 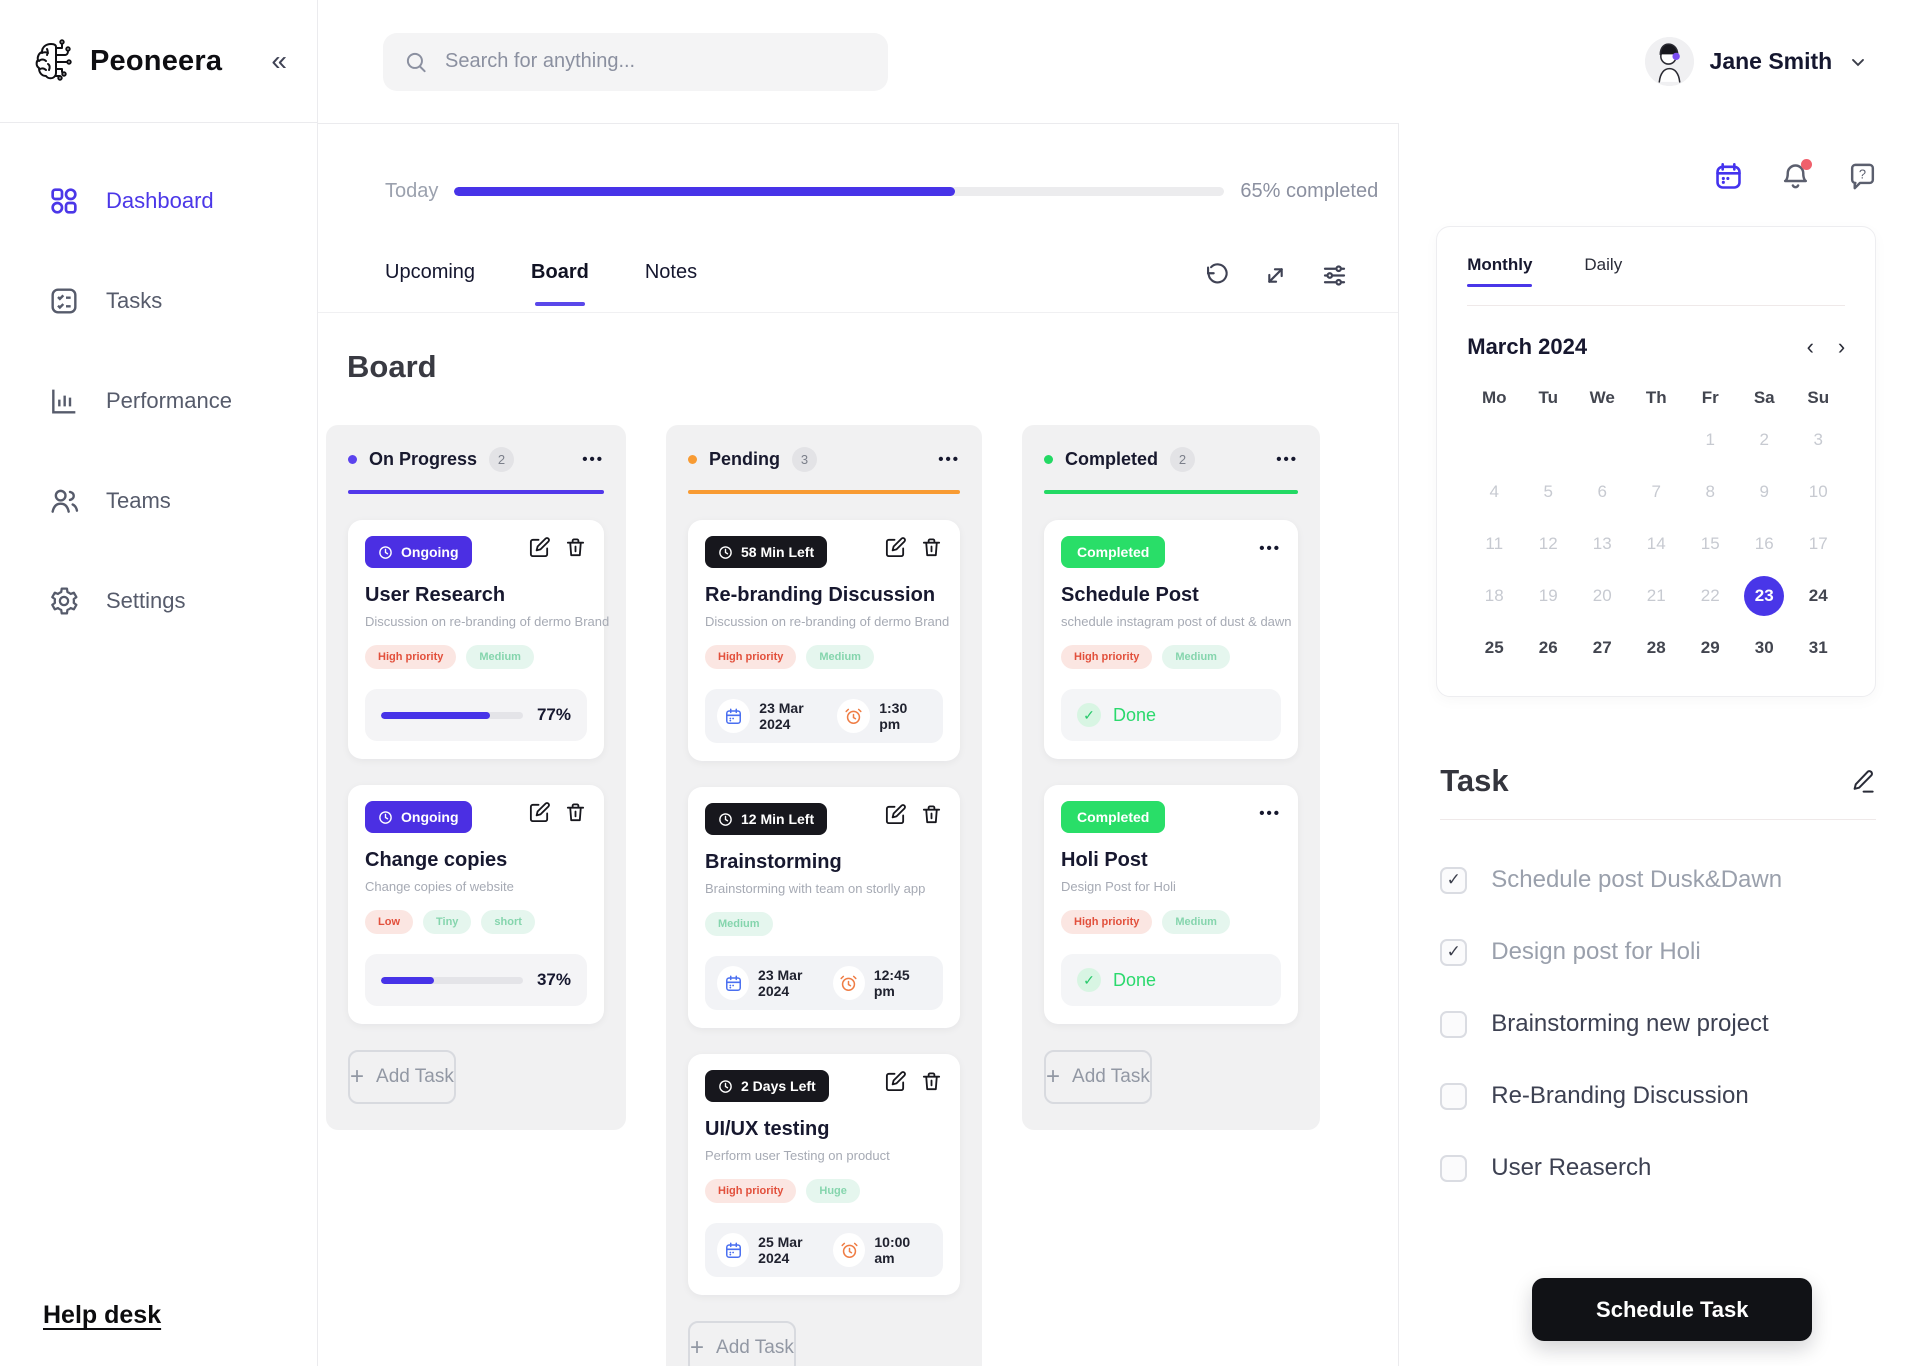 What do you see at coordinates (439, 886) in the screenshot?
I see `card-description: Change copies of website` at bounding box center [439, 886].